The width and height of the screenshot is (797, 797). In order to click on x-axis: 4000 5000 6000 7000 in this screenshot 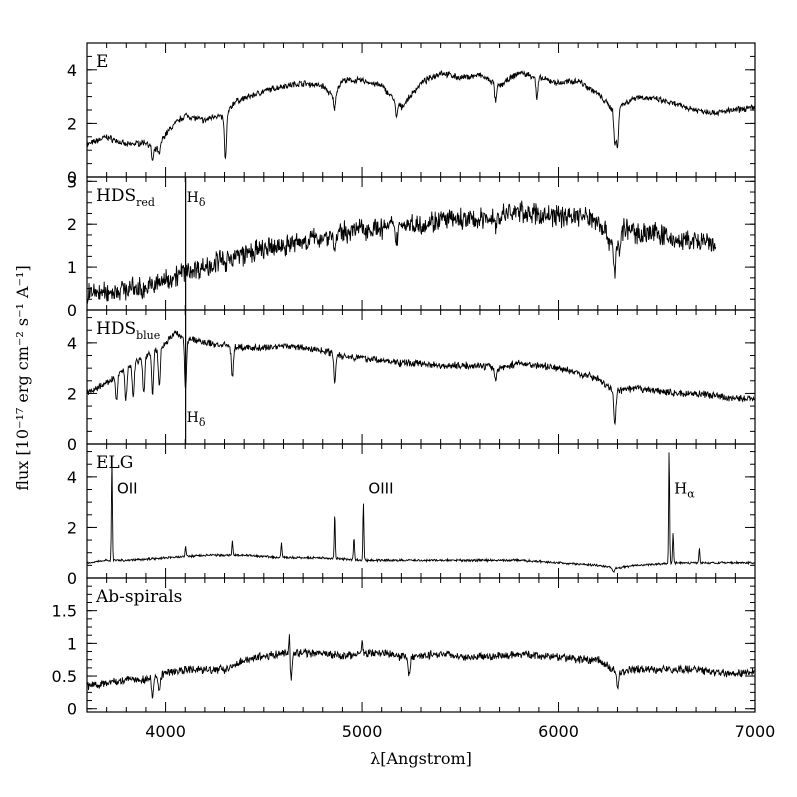, I will do `click(460, 731)`.